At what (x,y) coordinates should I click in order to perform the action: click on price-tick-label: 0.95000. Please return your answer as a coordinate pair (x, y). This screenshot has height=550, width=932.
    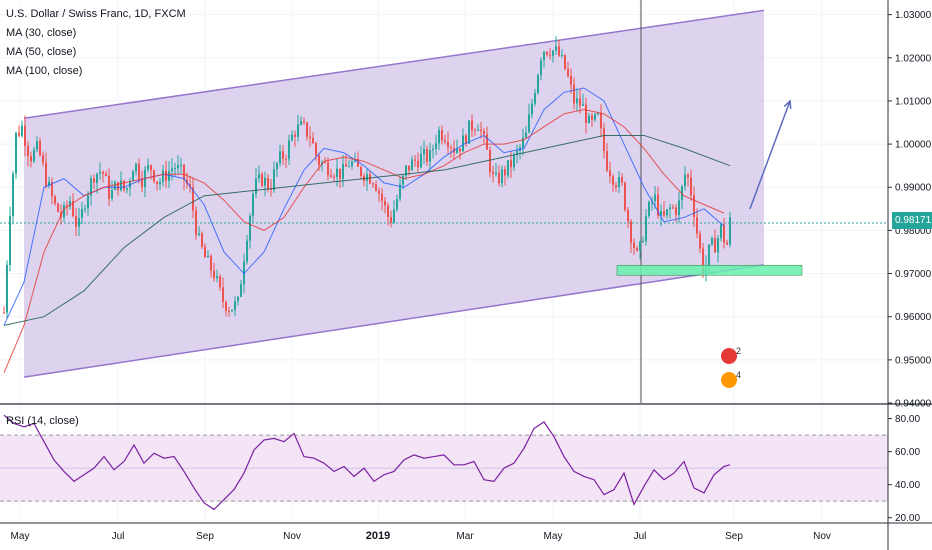
    Looking at the image, I should click on (913, 360).